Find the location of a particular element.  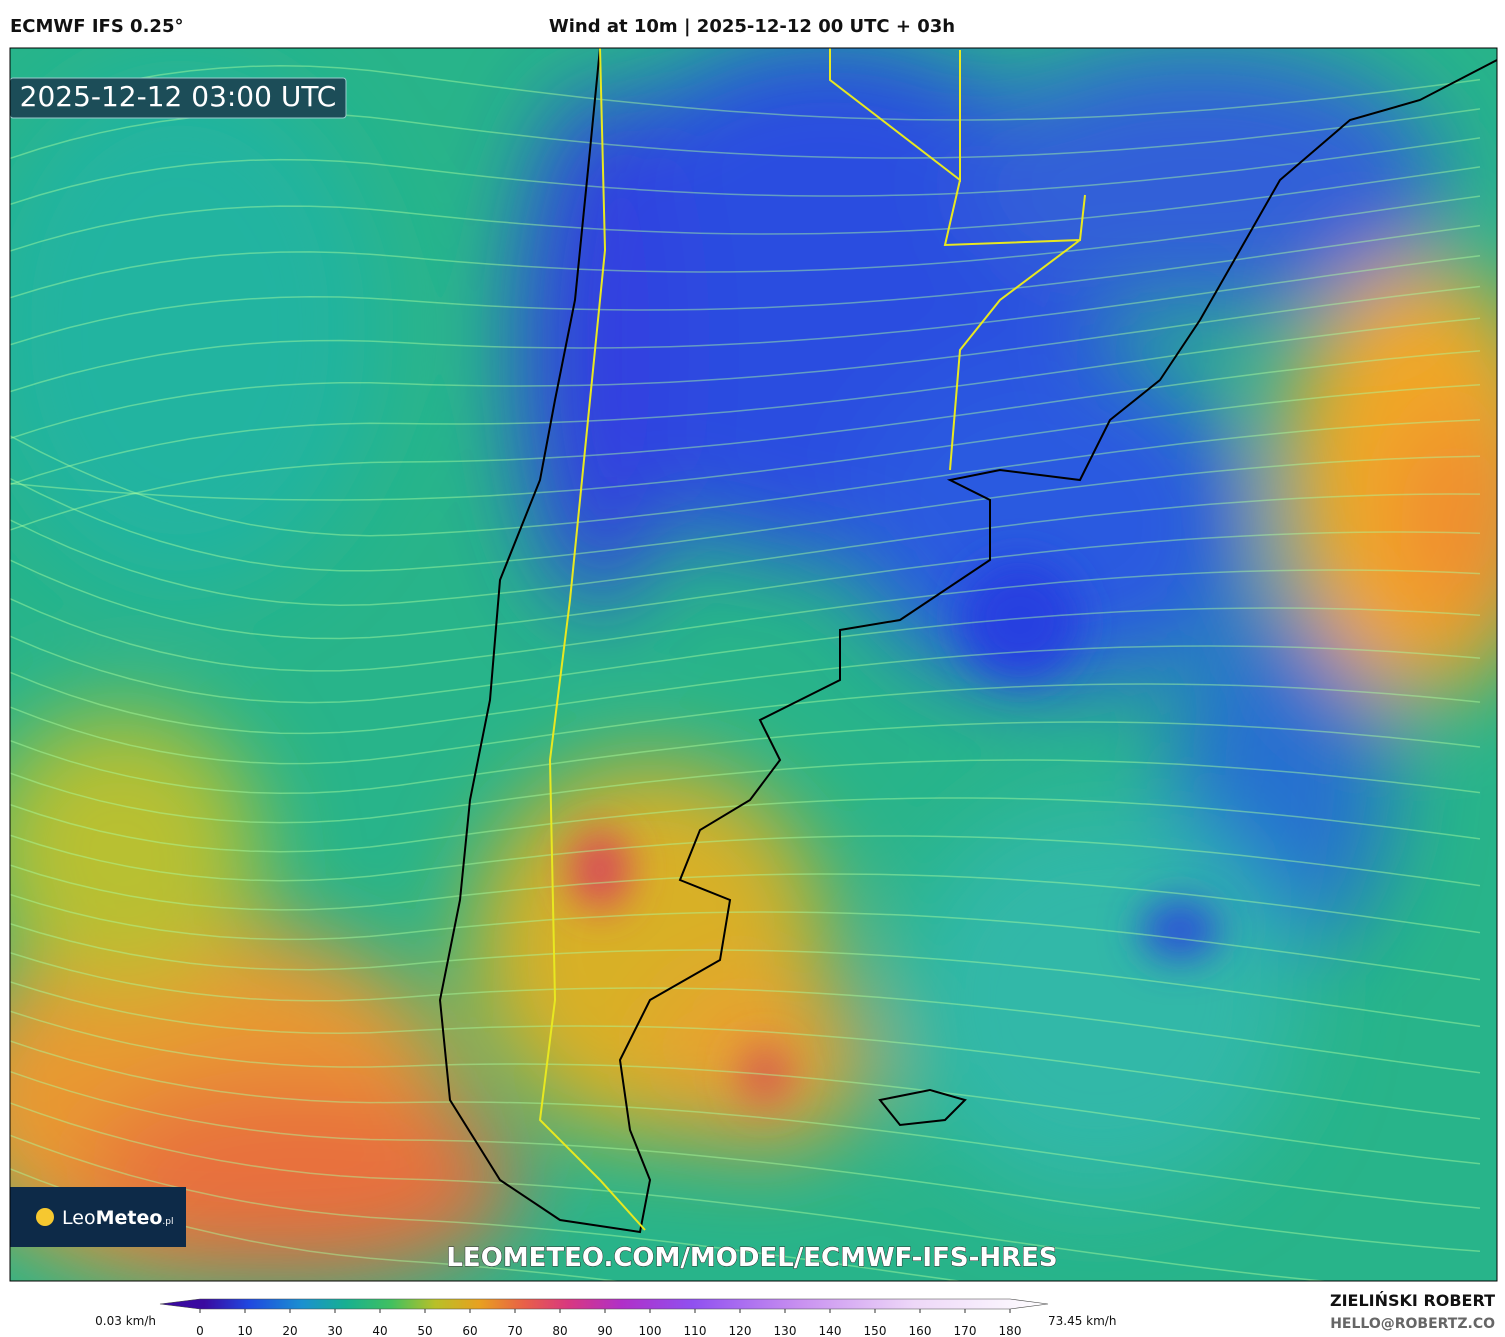

colorbar-tick-label: 160 is located at coordinates (920, 1330).